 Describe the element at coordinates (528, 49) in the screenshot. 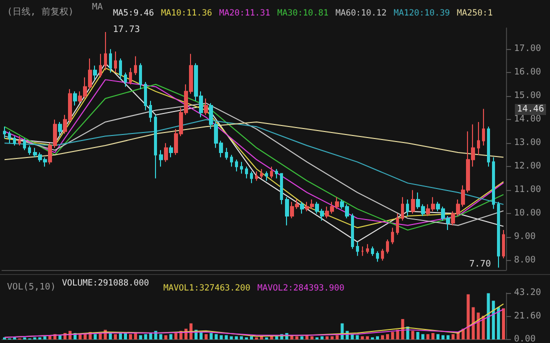

I see `y-tick-label: 17.00` at that location.